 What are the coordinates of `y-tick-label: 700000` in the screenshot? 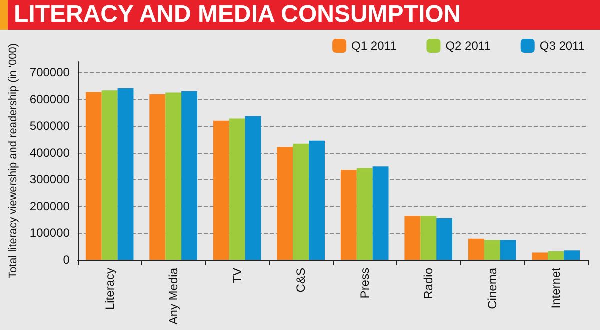 It's located at (50, 73).